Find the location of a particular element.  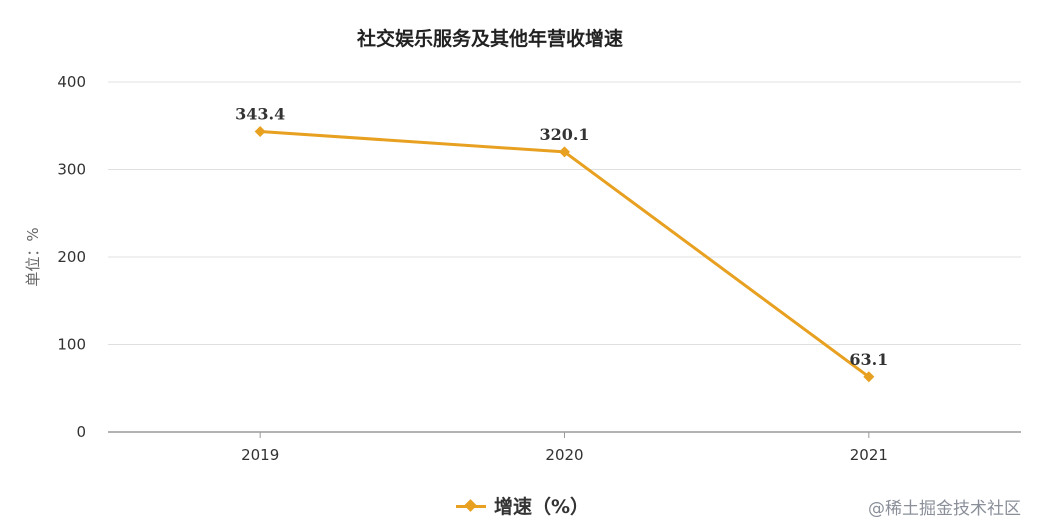

y-tick-label: 200 is located at coordinates (71, 257).